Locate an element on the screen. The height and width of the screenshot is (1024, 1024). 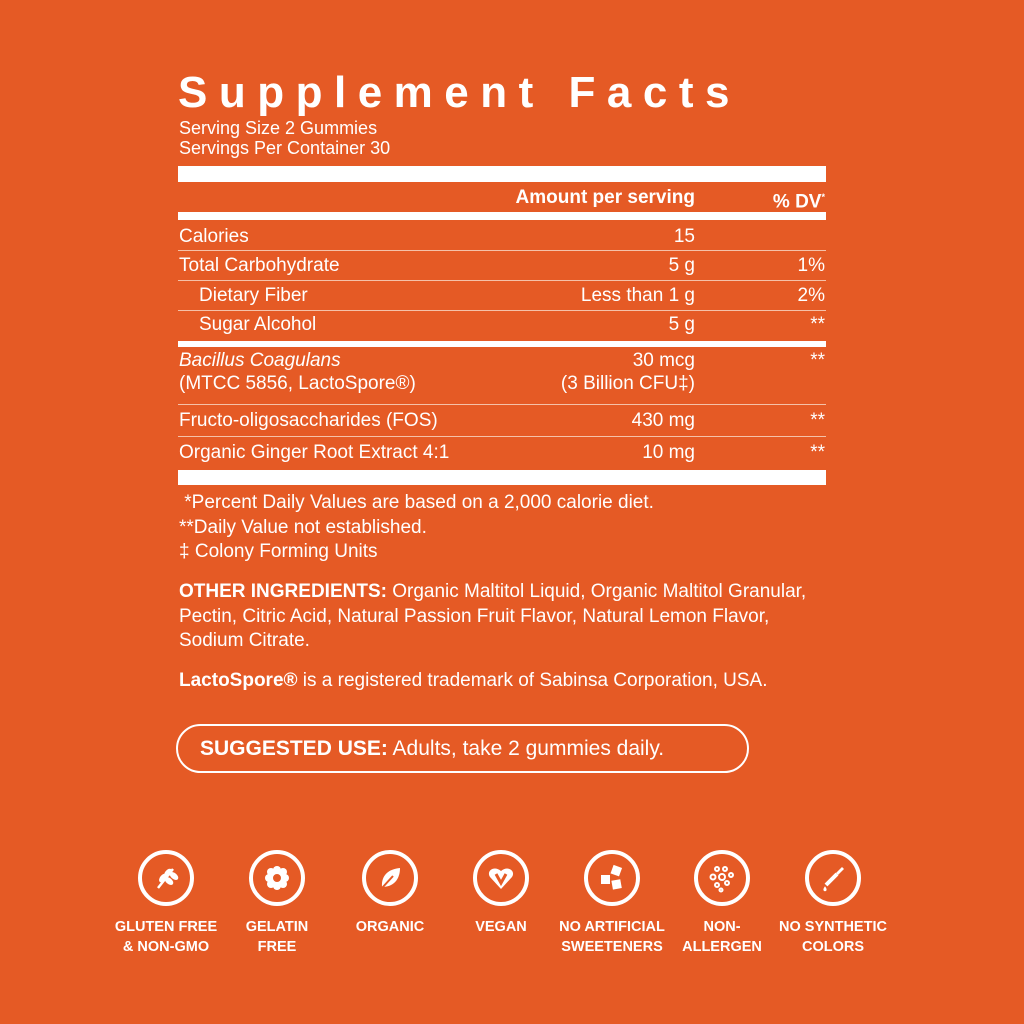
dv-header: % DV* is located at coordinates (798, 202).